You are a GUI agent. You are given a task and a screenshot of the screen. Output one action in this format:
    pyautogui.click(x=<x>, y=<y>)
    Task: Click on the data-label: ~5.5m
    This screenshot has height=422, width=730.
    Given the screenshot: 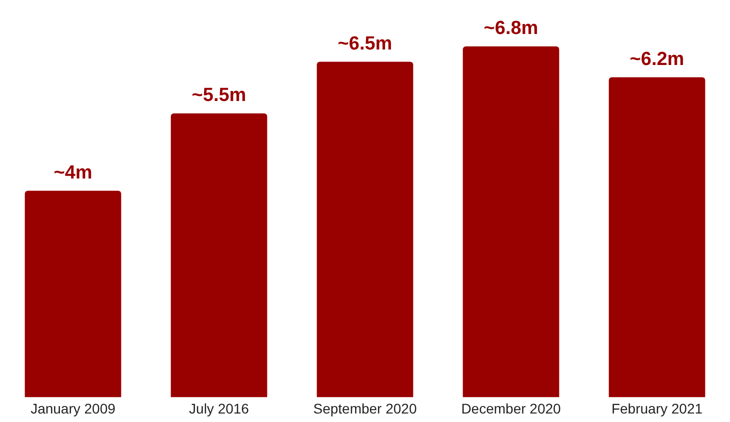 What is the action you would take?
    pyautogui.click(x=219, y=95)
    